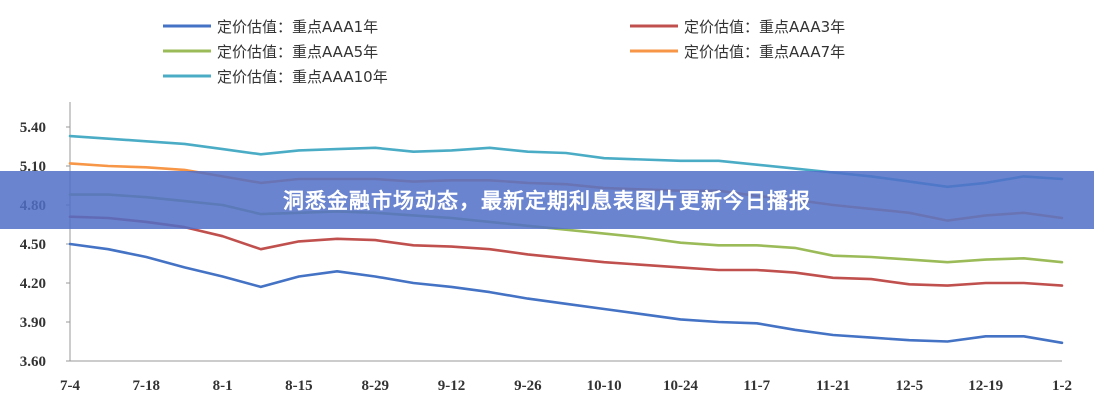 This screenshot has height=400, width=1094. I want to click on x-tick-label: 9-12, so click(452, 386).